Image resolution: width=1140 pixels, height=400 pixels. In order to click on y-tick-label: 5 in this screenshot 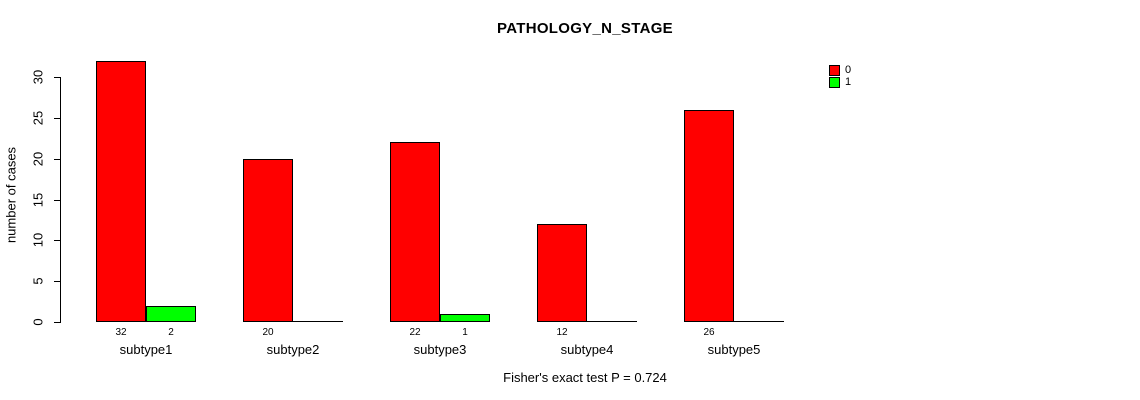, I will do `click(38, 281)`.